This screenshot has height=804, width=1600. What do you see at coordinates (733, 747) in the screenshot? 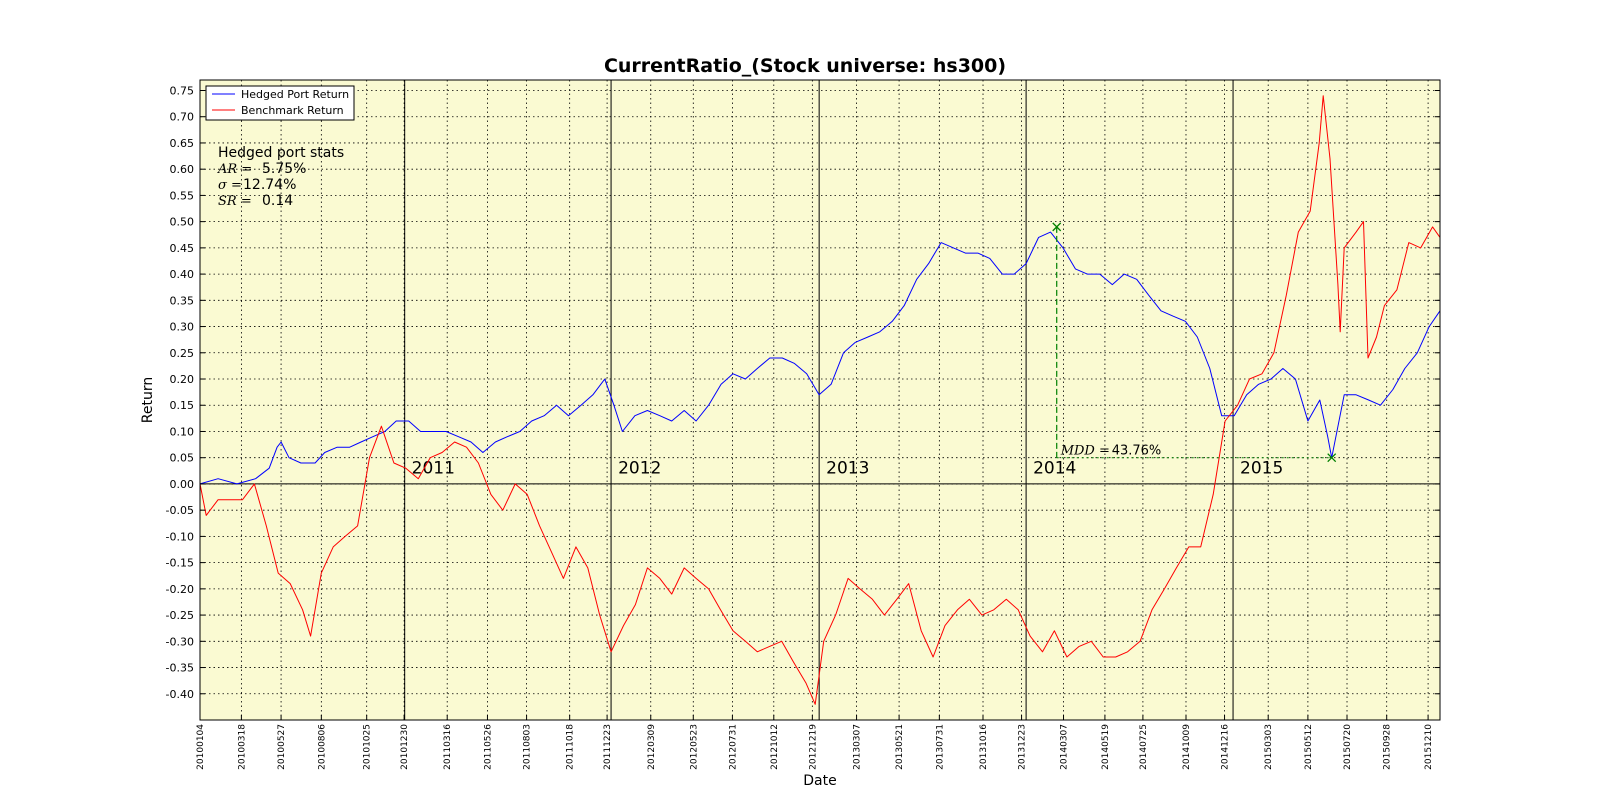
I see `x-tick-label: 20120731` at bounding box center [733, 747].